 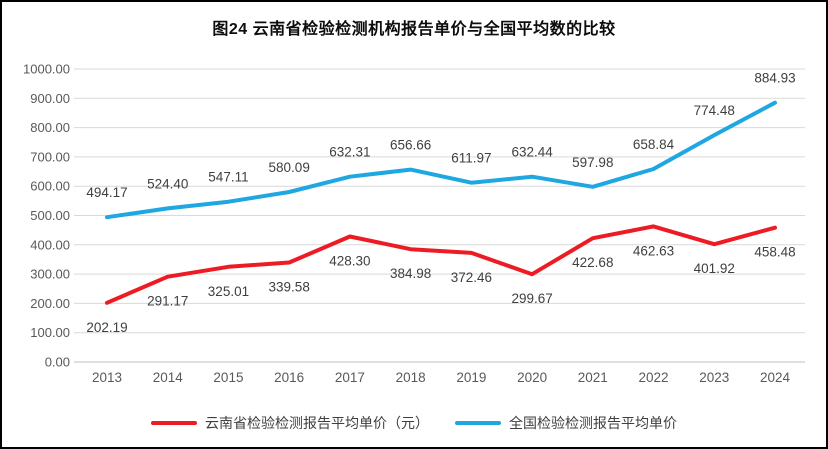 What do you see at coordinates (593, 423) in the screenshot?
I see `legend-label-national: 全国检验检测报告平均单价` at bounding box center [593, 423].